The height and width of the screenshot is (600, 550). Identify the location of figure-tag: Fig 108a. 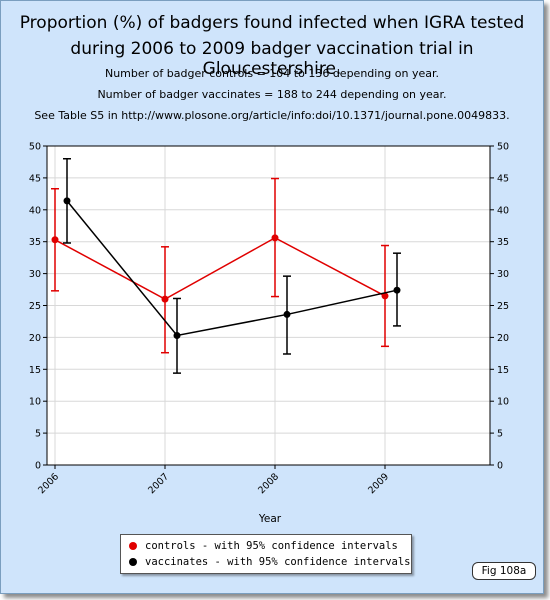
(504, 571).